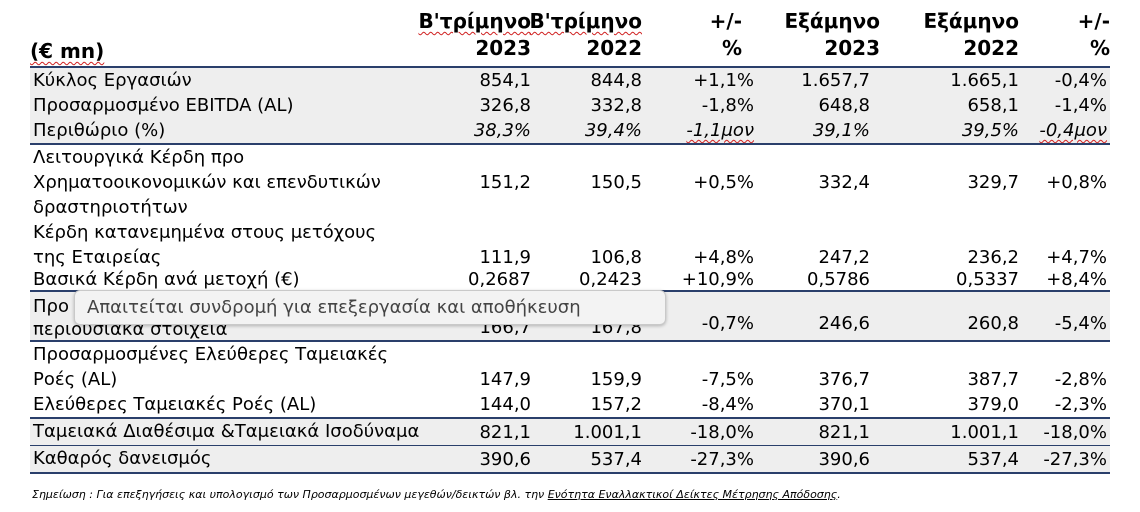  What do you see at coordinates (838, 280) in the screenshot?
I see `cell: 0,5786` at bounding box center [838, 280].